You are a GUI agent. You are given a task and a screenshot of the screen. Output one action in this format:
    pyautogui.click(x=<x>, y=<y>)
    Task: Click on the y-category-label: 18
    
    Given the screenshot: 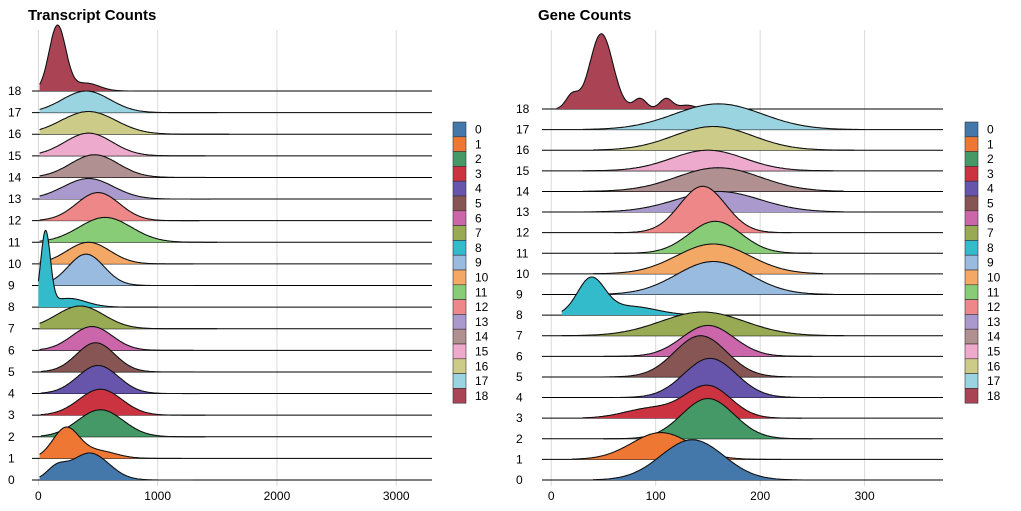 What is the action you would take?
    pyautogui.click(x=15, y=91)
    